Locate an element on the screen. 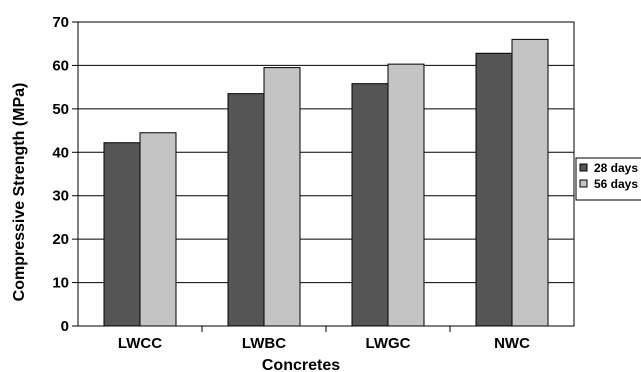 The width and height of the screenshot is (641, 372). y-tick-label: 20 is located at coordinates (60, 239).